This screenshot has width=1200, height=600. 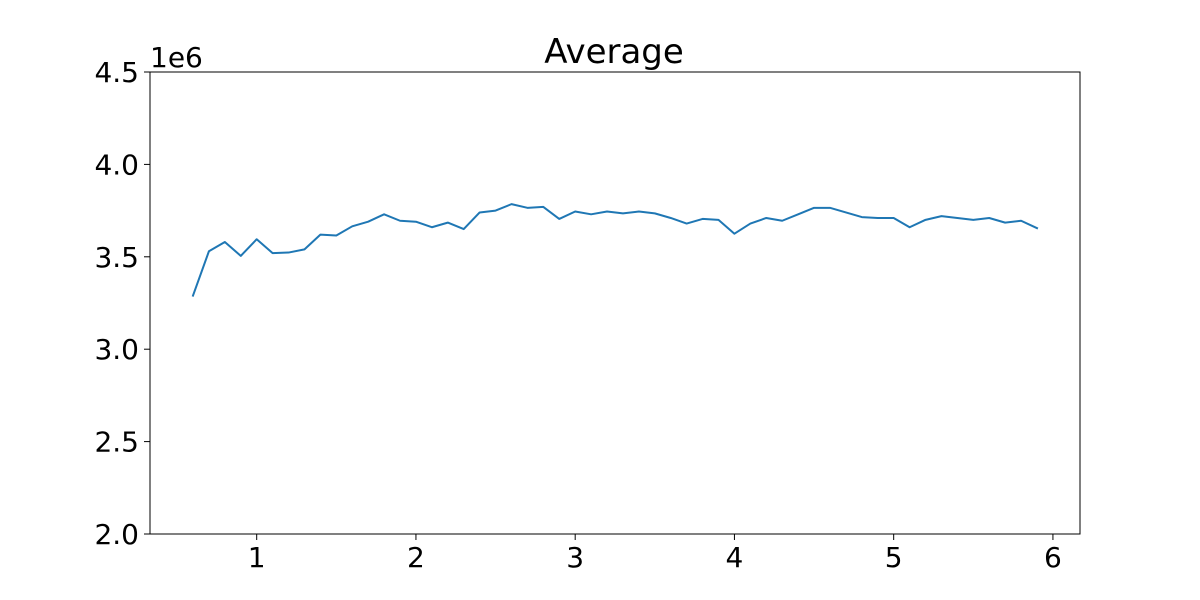 I want to click on x-tick-label: 2, so click(x=416, y=557).